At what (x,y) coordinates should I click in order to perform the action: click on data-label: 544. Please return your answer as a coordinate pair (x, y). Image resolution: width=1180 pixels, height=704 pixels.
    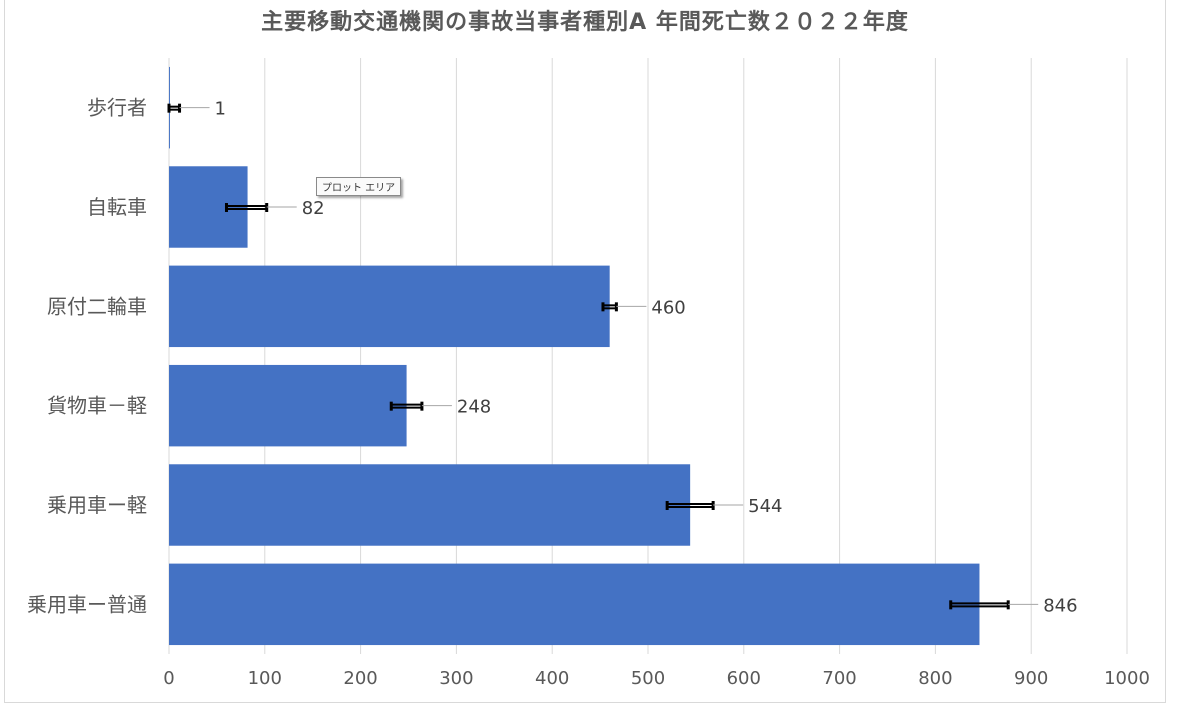
    Looking at the image, I should click on (765, 506).